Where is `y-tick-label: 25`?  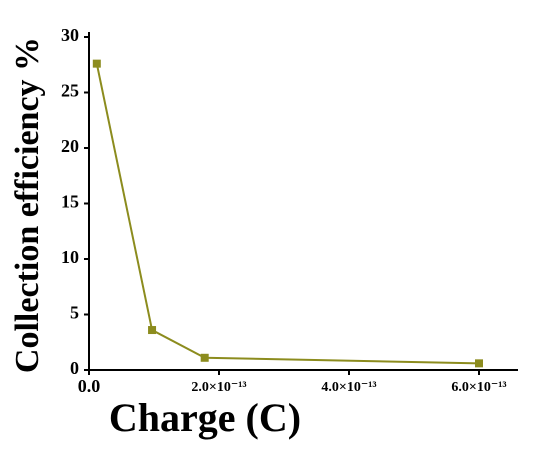
y-tick-label: 25 is located at coordinates (70, 91).